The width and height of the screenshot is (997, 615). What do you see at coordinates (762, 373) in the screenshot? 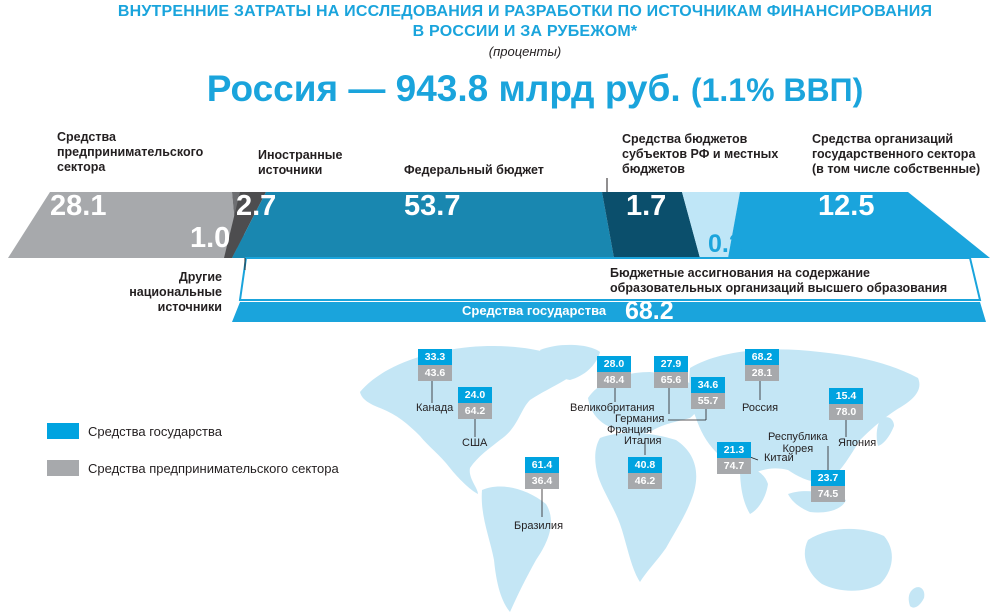
I see `russia-business-value: 28.1` at bounding box center [762, 373].